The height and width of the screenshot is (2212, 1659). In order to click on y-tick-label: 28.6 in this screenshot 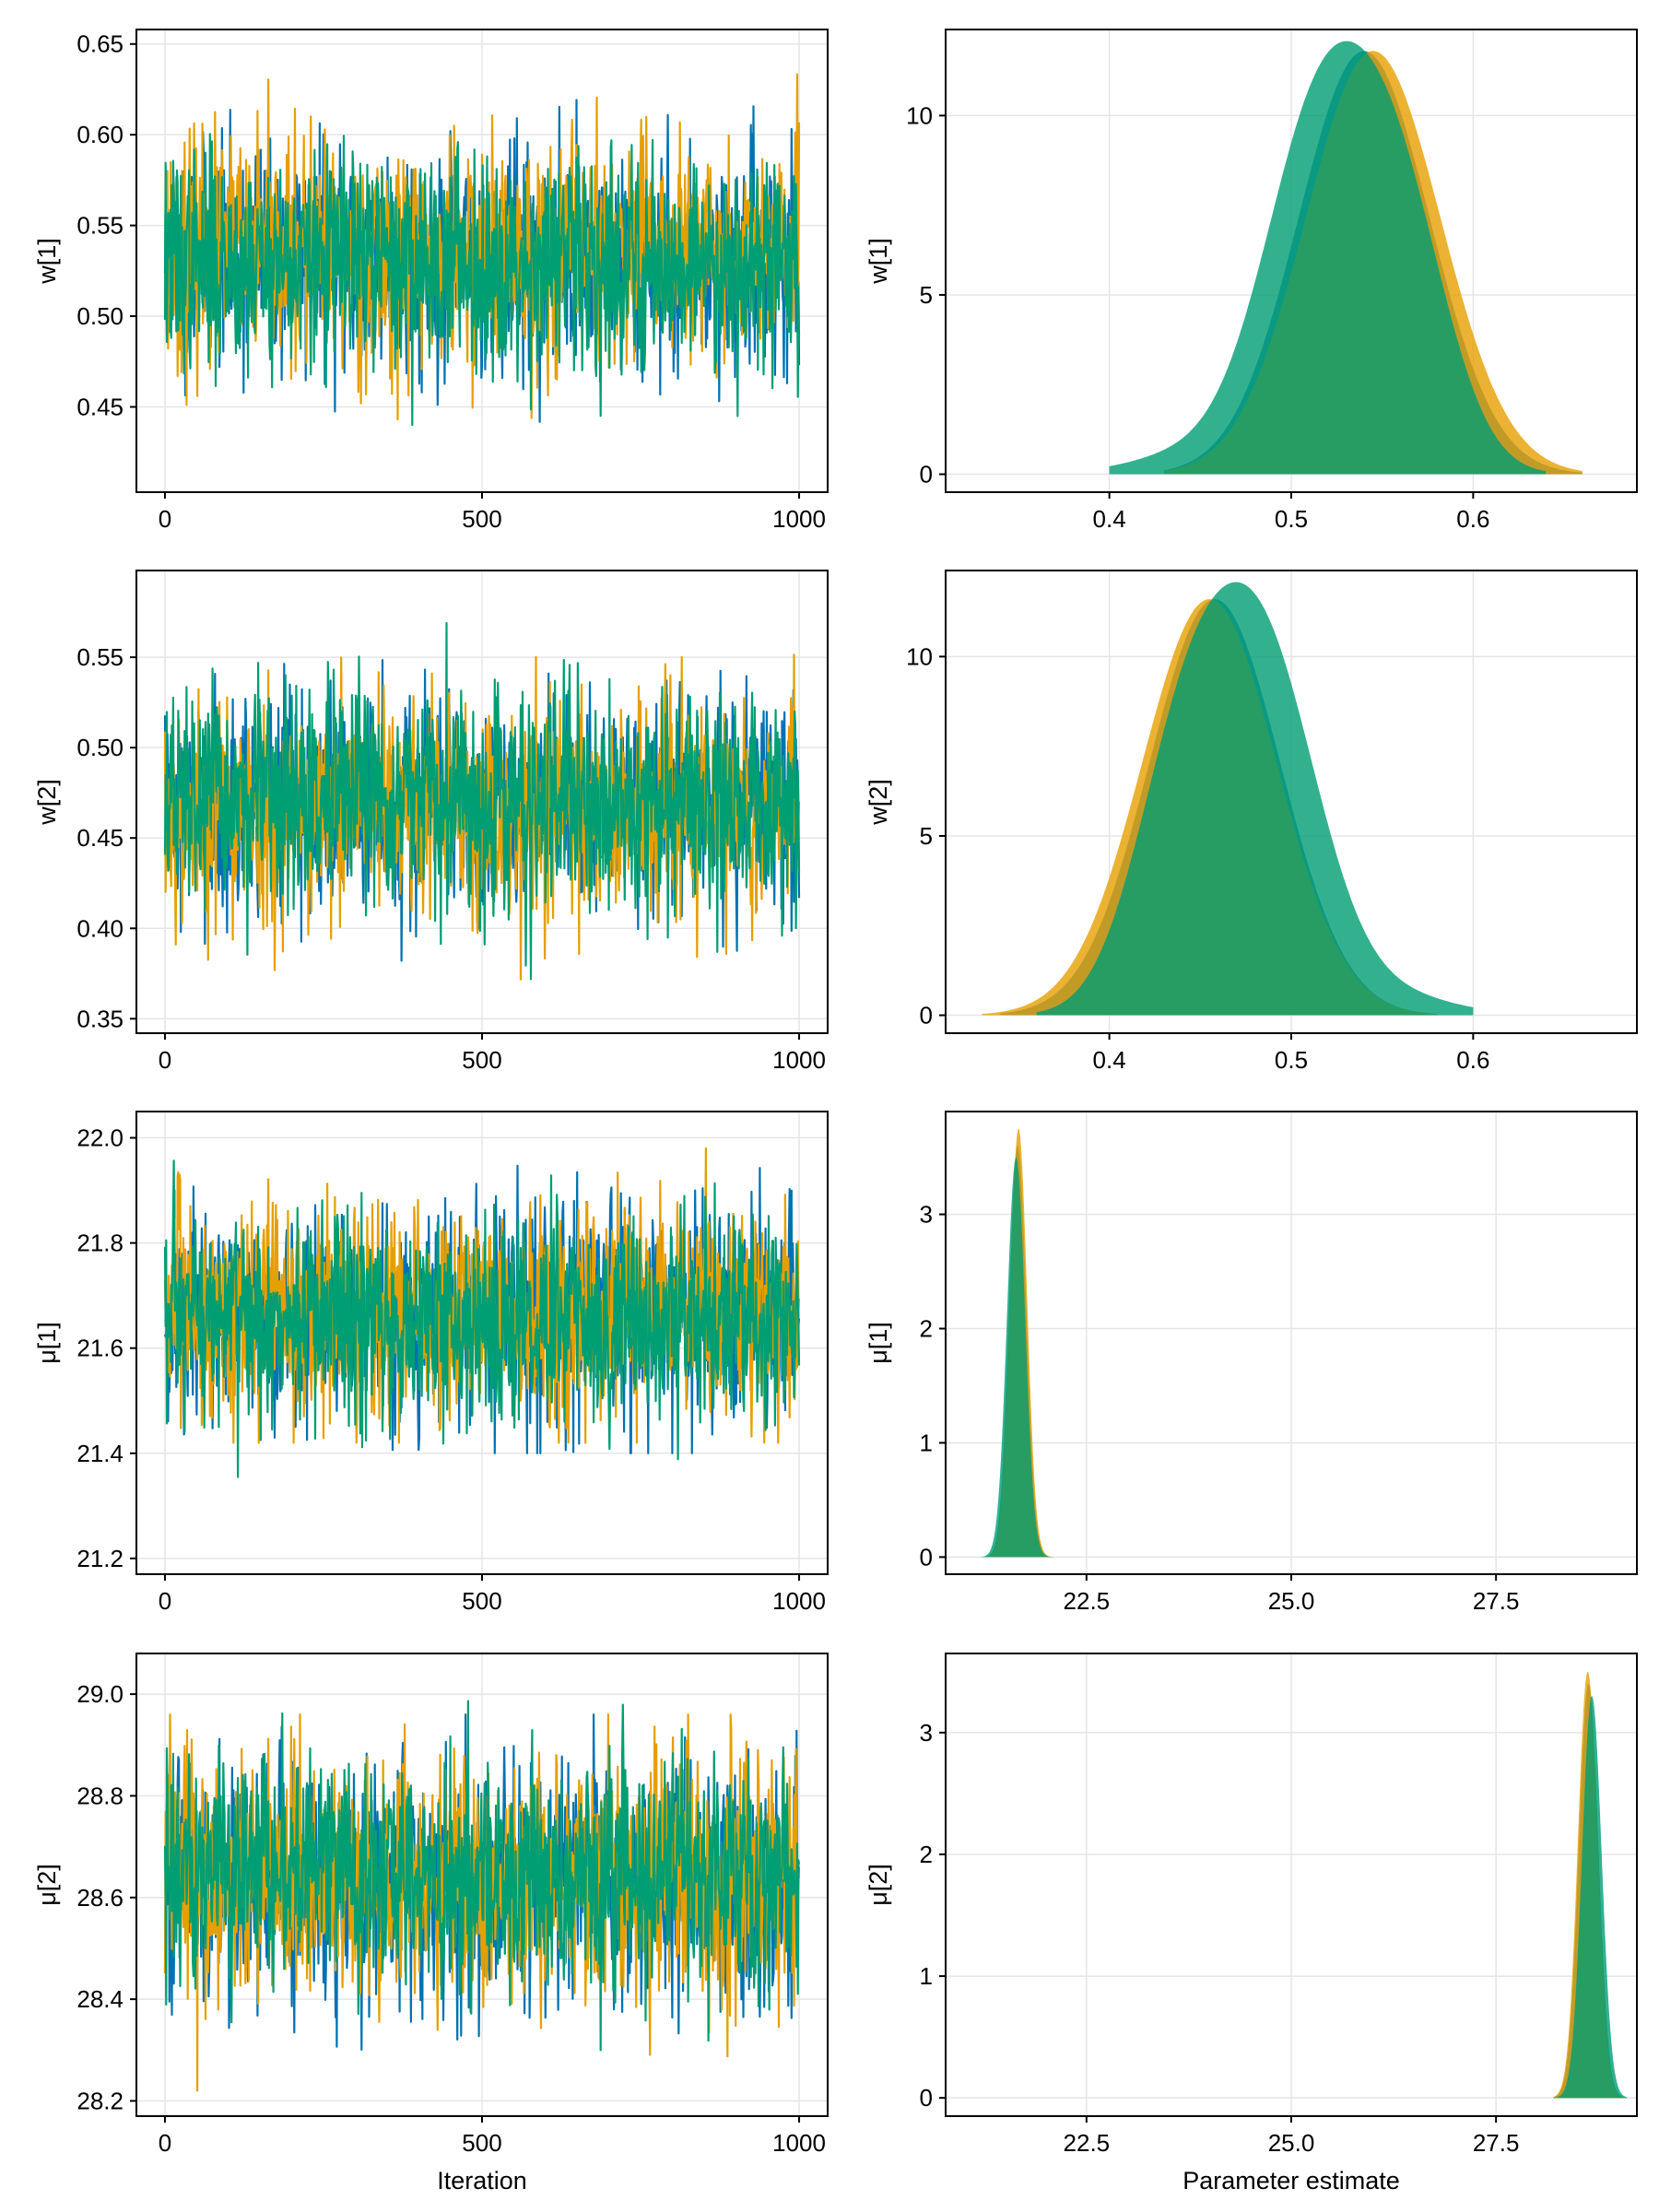, I will do `click(100, 1898)`.